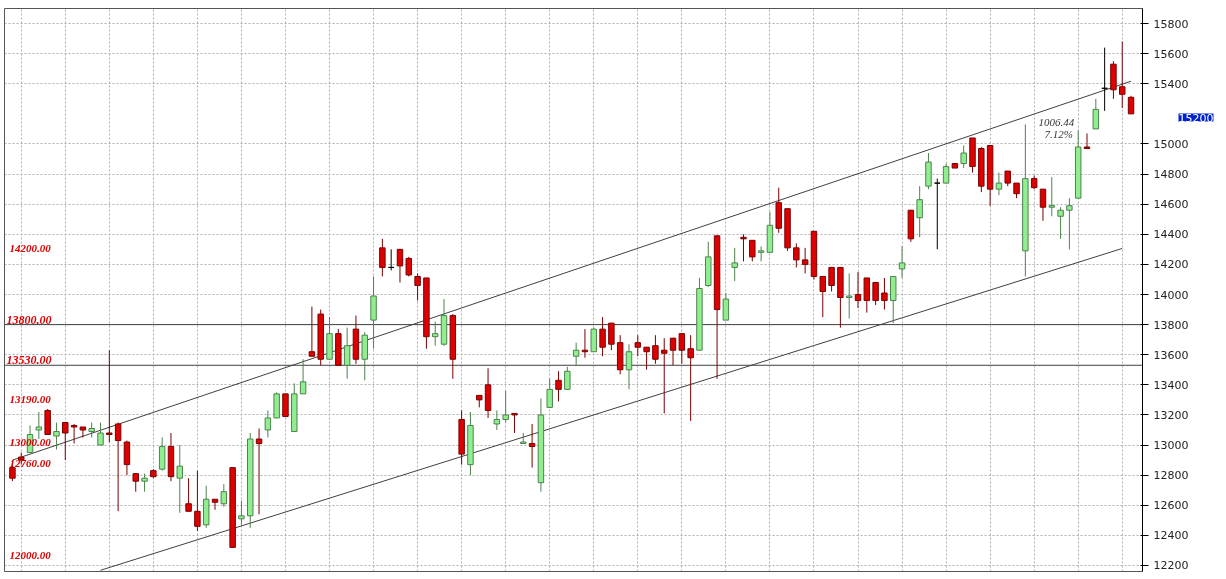 The width and height of the screenshot is (1226, 579). What do you see at coordinates (1171, 175) in the screenshot?
I see `y-tick-label: 14800` at bounding box center [1171, 175].